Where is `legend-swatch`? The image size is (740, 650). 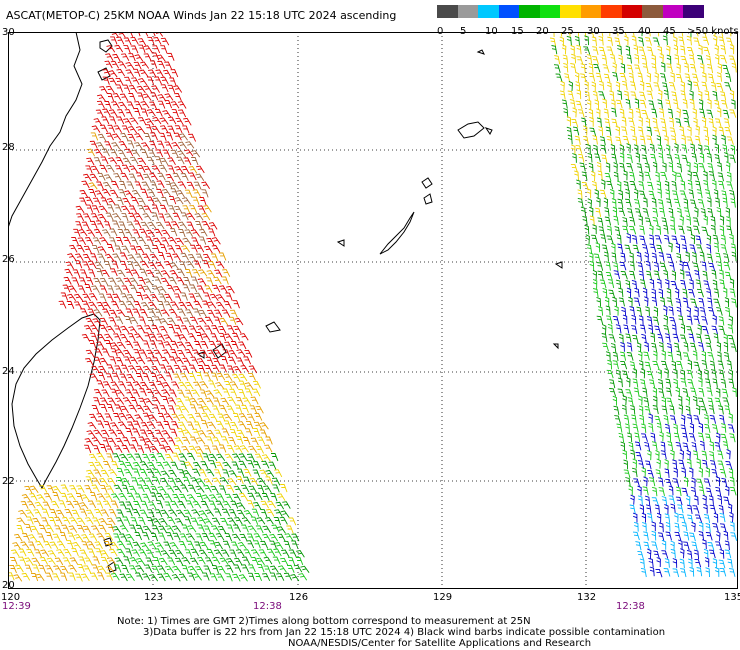 legend-swatch is located at coordinates (652, 11).